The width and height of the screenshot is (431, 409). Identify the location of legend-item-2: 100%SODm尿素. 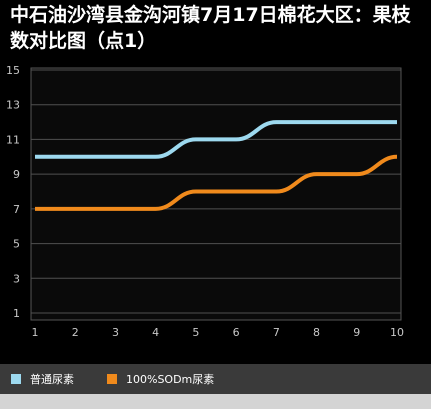
(160, 379).